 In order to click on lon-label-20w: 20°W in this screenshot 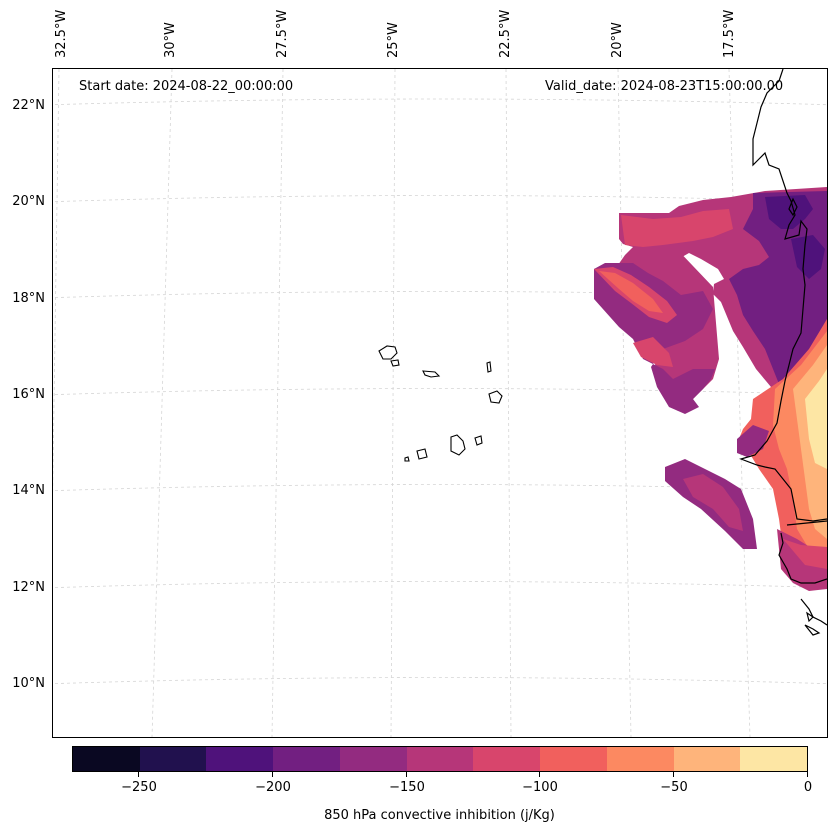, I will do `click(617, 40)`.